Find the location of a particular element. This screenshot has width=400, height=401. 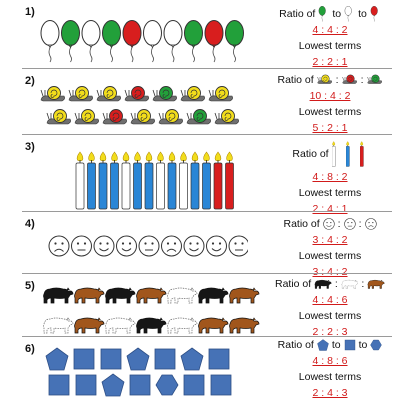

hexagon is located at coordinates (376, 345).